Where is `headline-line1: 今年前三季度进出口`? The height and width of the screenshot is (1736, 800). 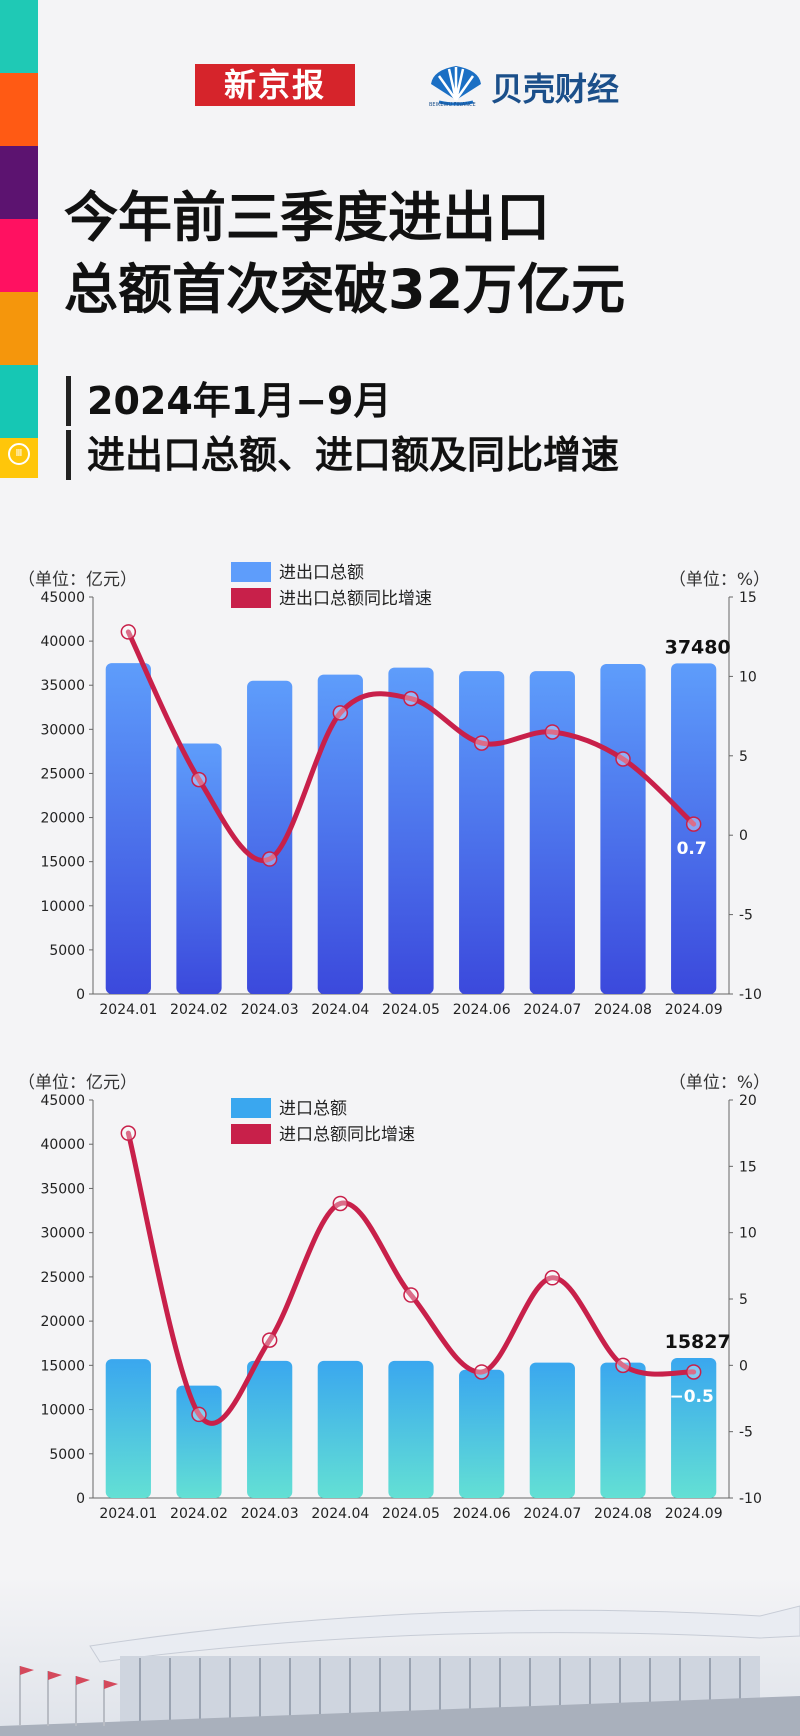 headline-line1: 今年前三季度进出口 is located at coordinates (307, 217).